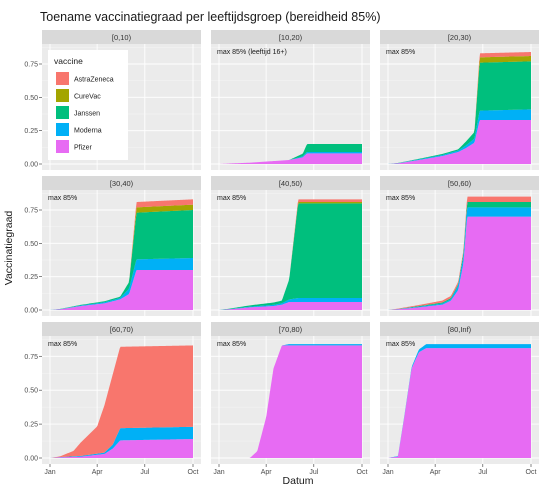  I want to click on facet-panel: [10,20) max 85% (leeftijd 16+), so click(290, 100).